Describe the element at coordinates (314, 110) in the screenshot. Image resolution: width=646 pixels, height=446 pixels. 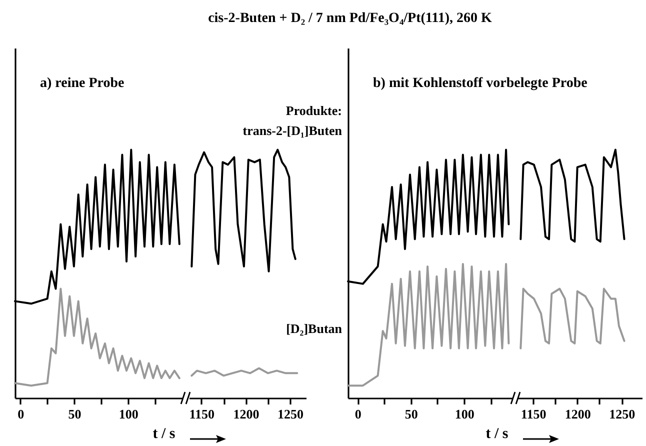
I see `legend-title: Produkte:` at that location.